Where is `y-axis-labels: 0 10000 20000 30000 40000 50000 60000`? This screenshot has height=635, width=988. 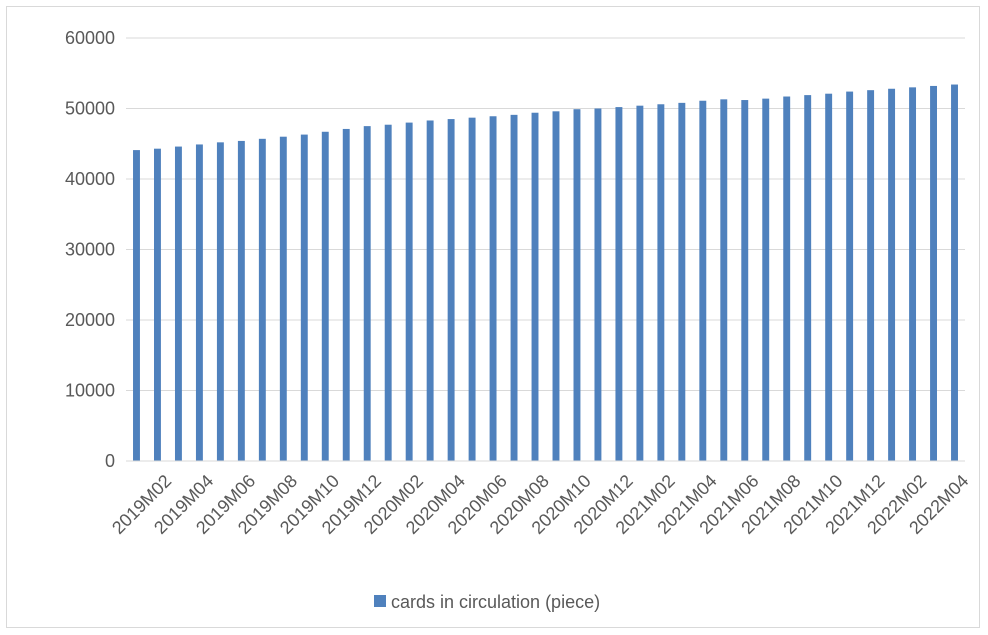
y-axis-labels: 0 10000 20000 30000 40000 50000 60000 is located at coordinates (90, 249).